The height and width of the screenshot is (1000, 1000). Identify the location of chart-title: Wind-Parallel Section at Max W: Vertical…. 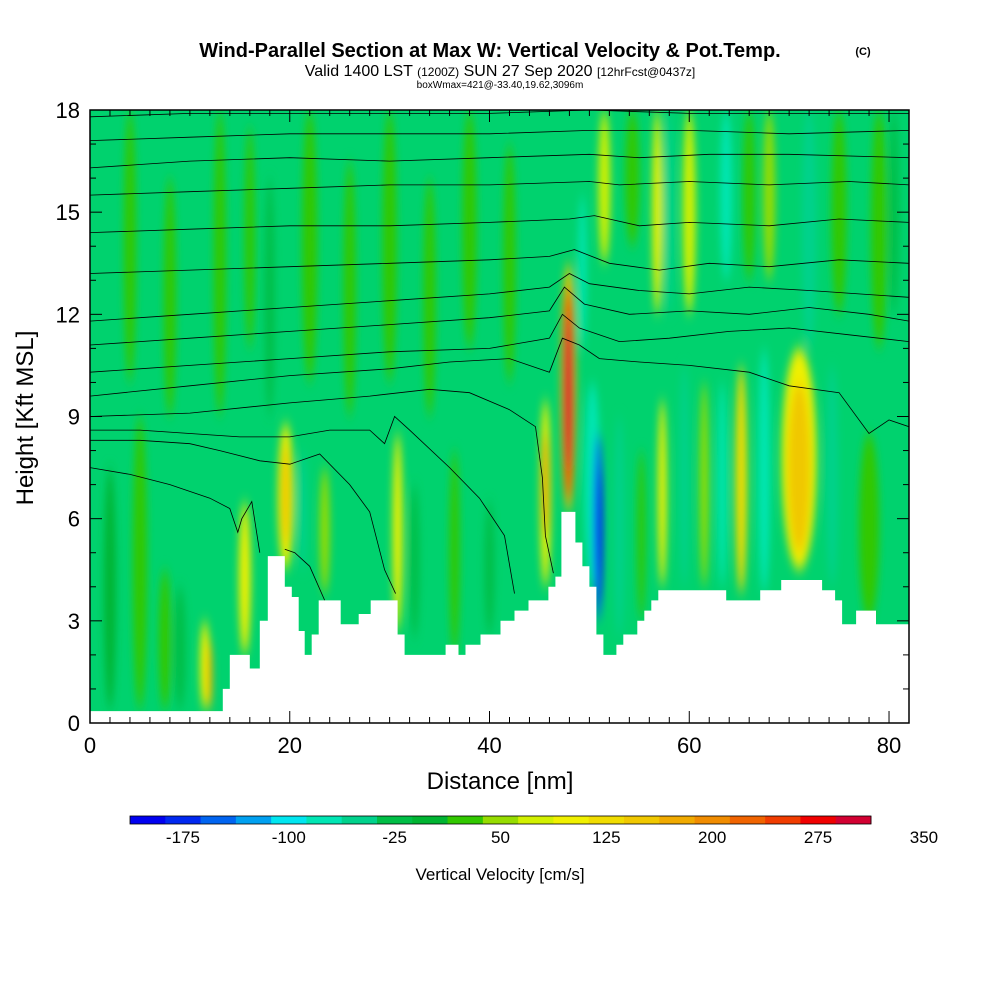
(489, 51).